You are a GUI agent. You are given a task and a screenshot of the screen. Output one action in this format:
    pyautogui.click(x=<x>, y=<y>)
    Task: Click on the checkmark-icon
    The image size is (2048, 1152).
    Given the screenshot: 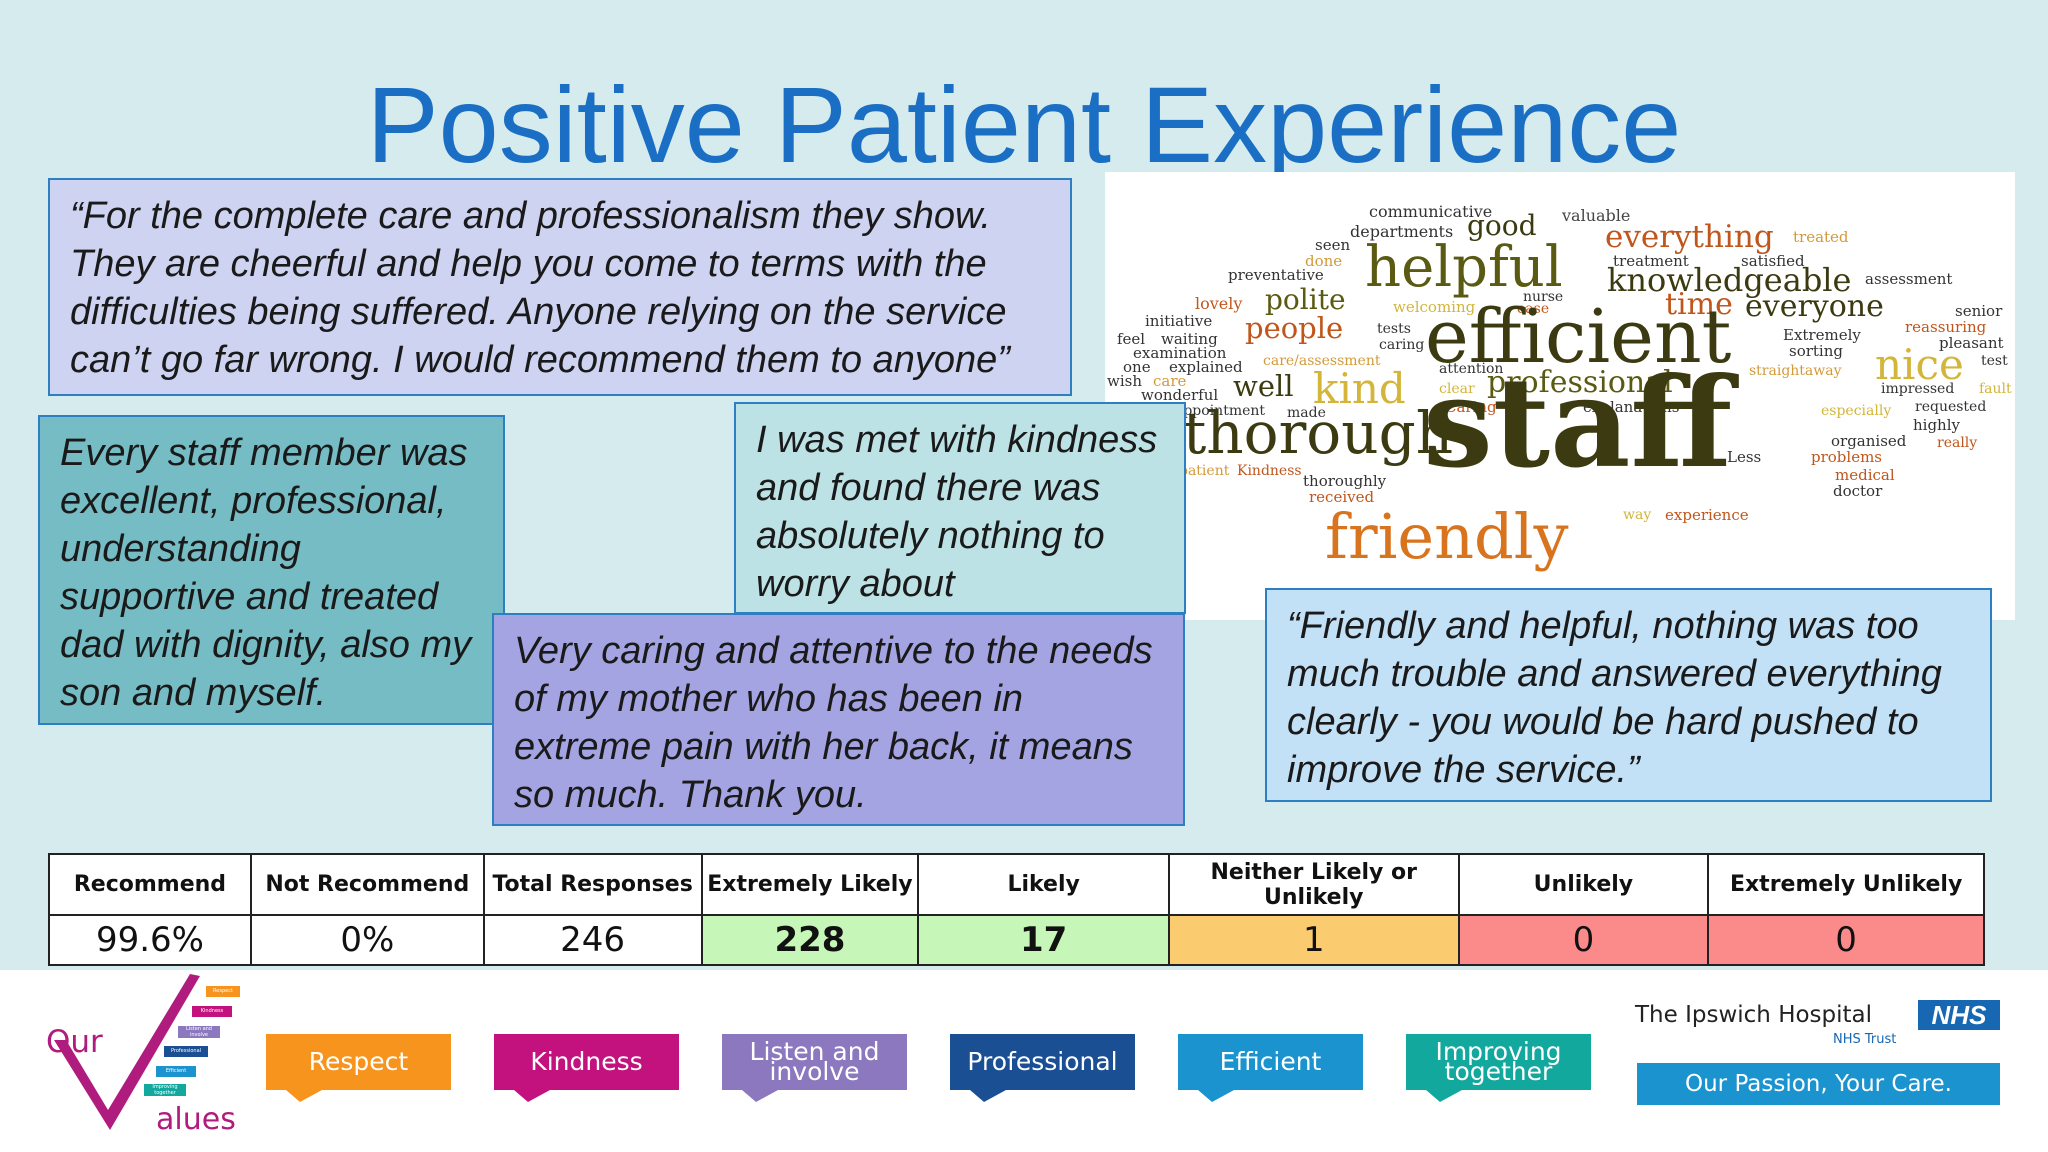 What is the action you would take?
    pyautogui.click(x=127, y=1052)
    